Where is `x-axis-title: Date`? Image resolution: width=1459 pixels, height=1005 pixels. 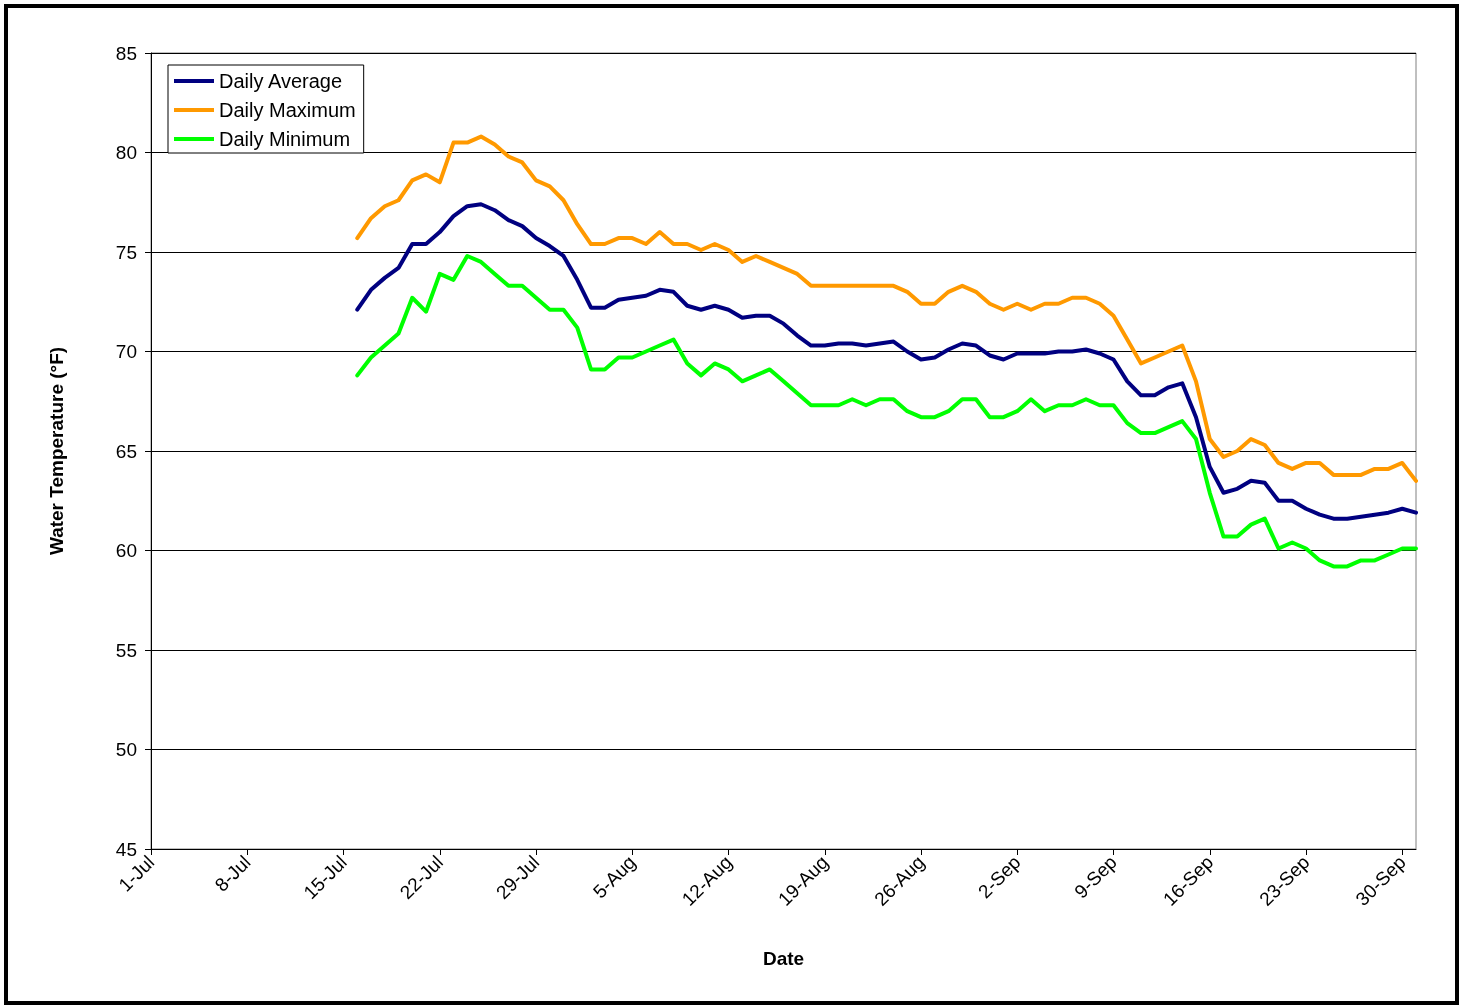
x-axis-title: Date is located at coordinates (783, 958).